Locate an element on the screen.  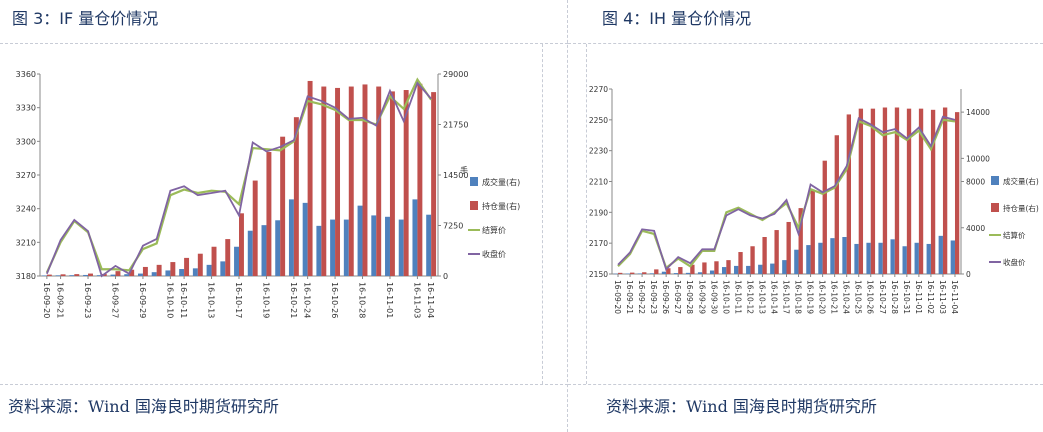
figure-divider is located at coordinates (567, 216).